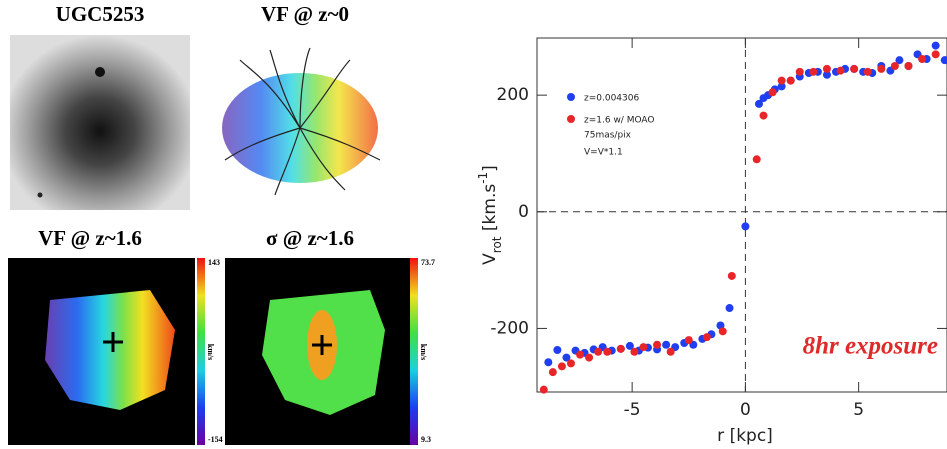 The image size is (947, 449). I want to click on panel-title: σ @ z~1.6, so click(310, 238).